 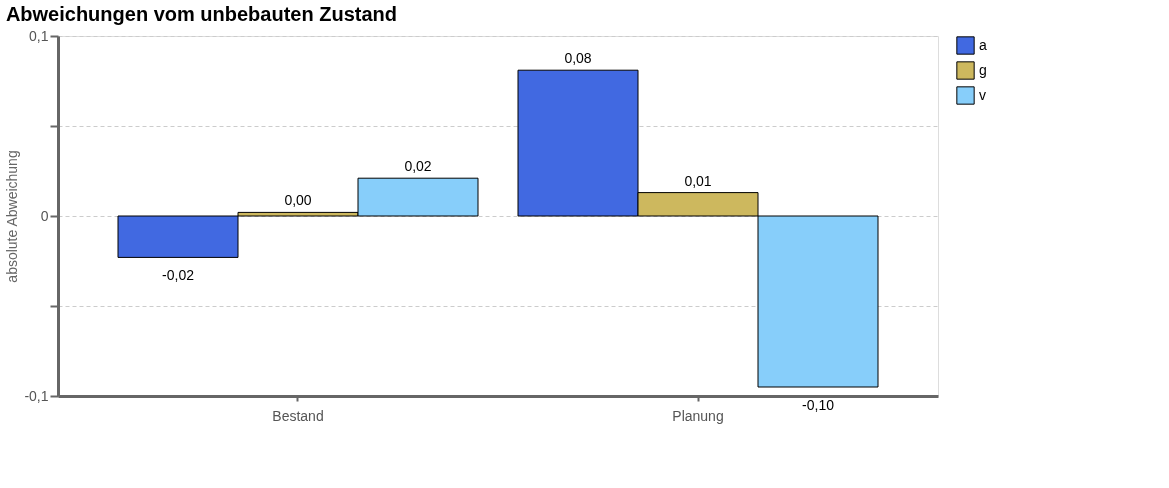 I want to click on chart-title: Abweichungen vom unbebauten Zustand, so click(x=201, y=14).